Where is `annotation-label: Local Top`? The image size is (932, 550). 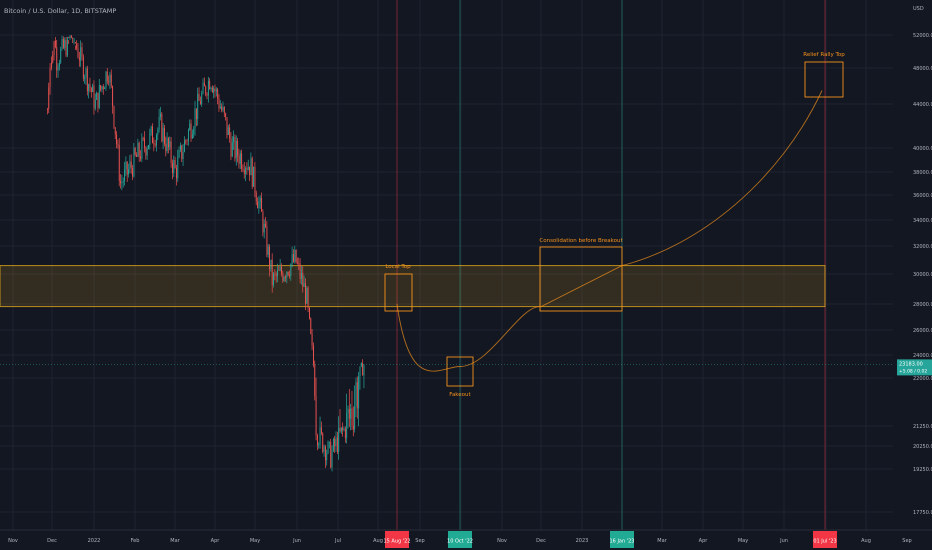 annotation-label: Local Top is located at coordinates (398, 267).